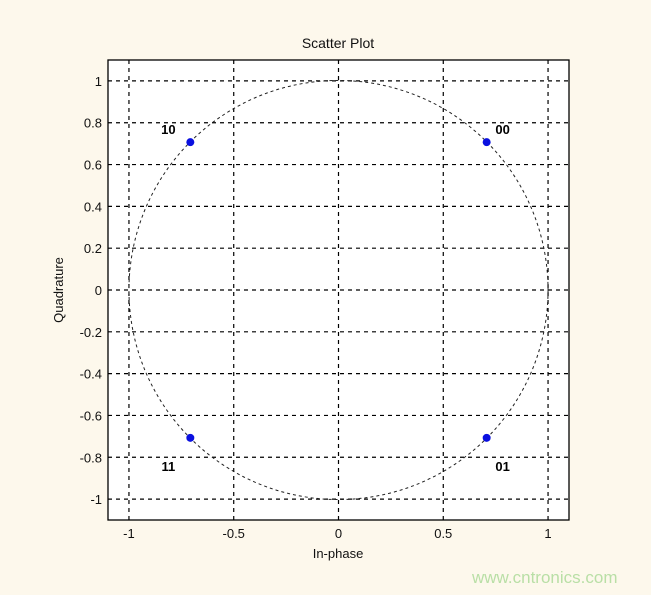 This screenshot has height=595, width=651. What do you see at coordinates (93, 206) in the screenshot?
I see `y-tick-label: 0.4` at bounding box center [93, 206].